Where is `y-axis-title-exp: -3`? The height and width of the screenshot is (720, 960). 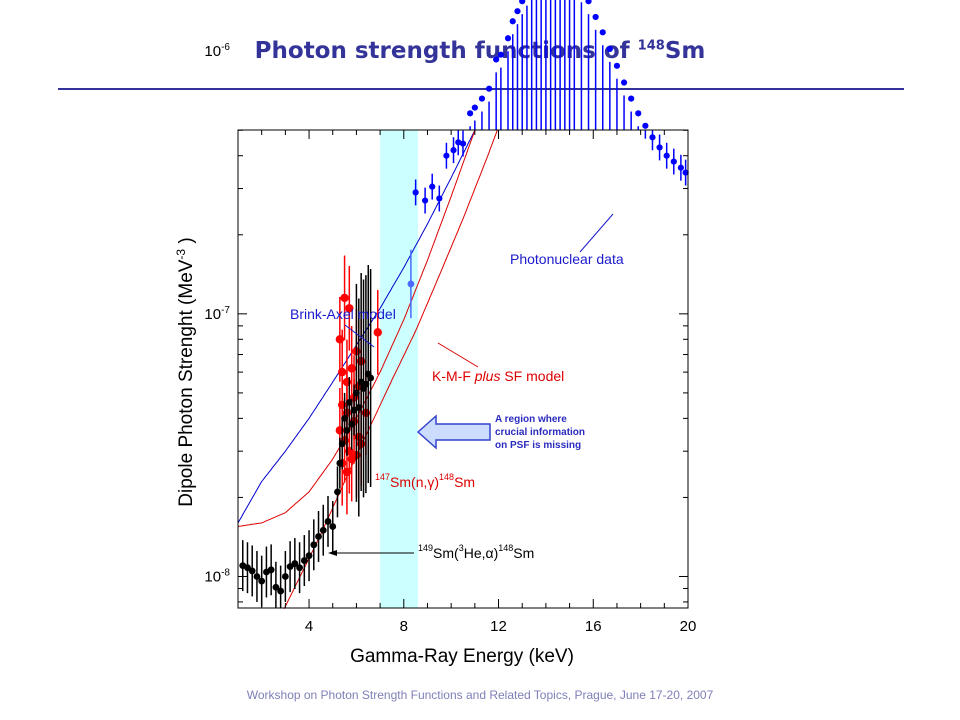 y-axis-title-exp: -3 is located at coordinates (181, 254).